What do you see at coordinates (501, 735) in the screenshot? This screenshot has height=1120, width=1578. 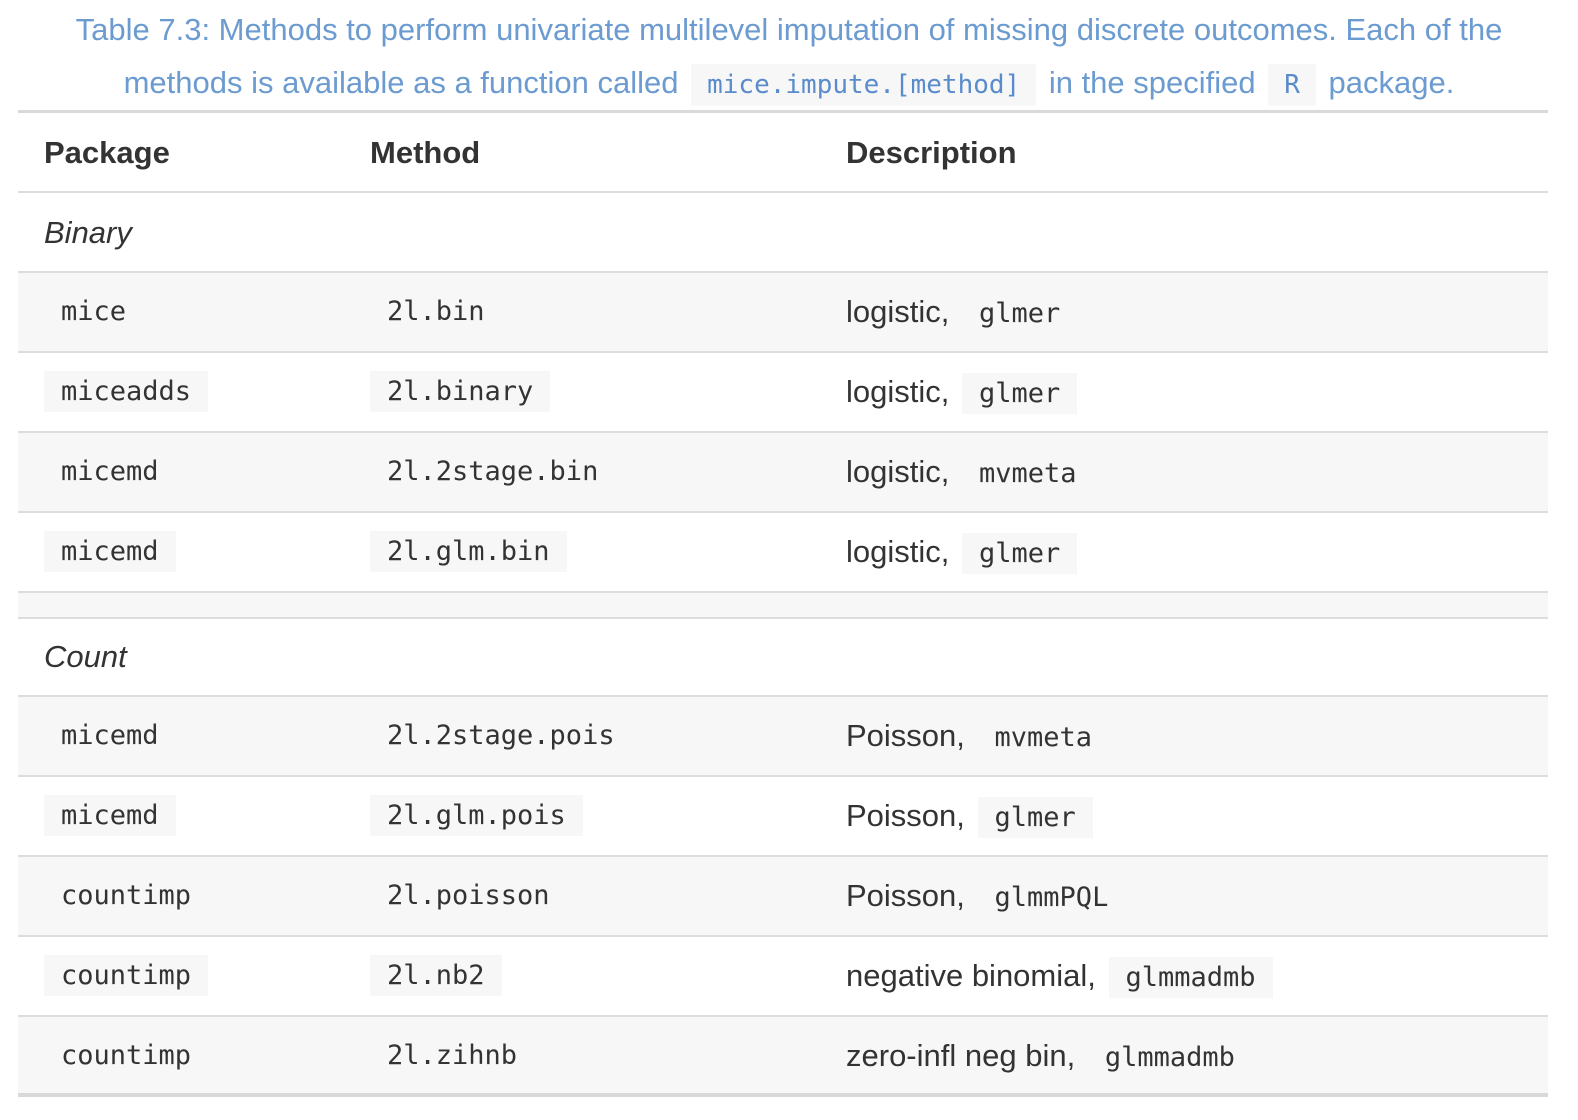 I see `method-cell: 2l.2stage.pois` at bounding box center [501, 735].